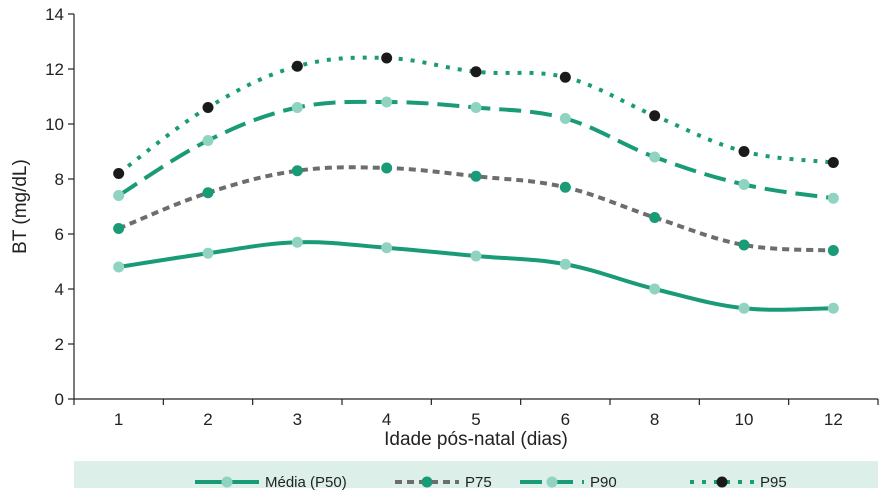  Describe the element at coordinates (744, 419) in the screenshot. I see `x-tick-label: 10` at that location.